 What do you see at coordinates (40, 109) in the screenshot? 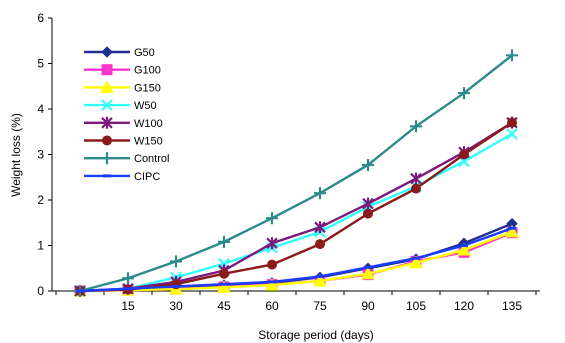
I see `y-tick-label: 4` at bounding box center [40, 109].